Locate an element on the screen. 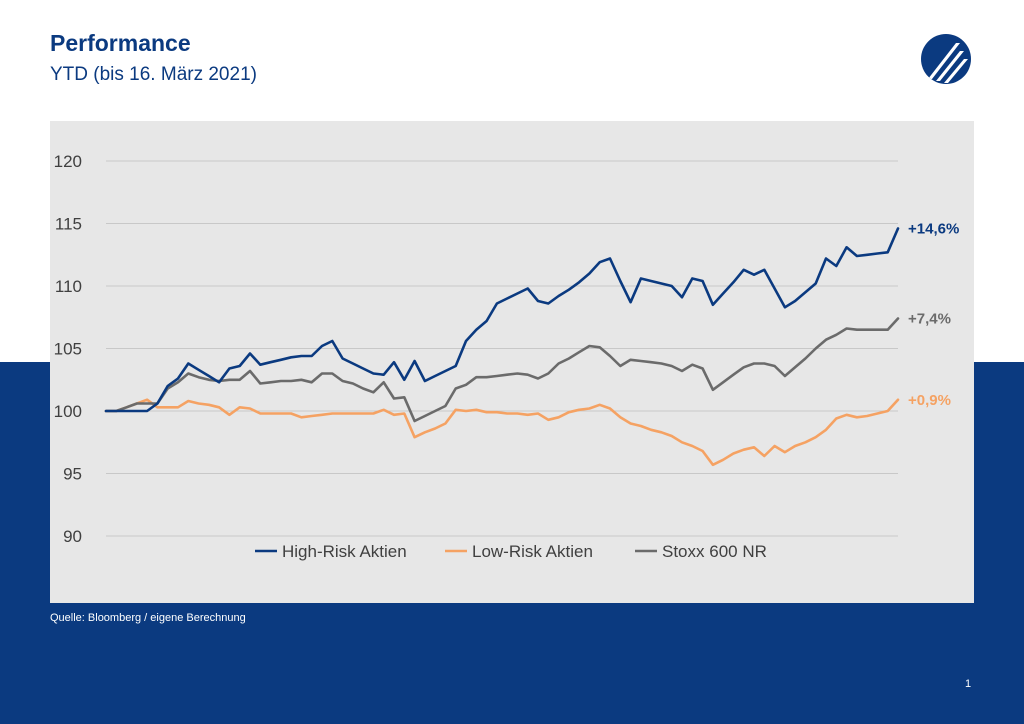  legend-label: High-Risk Aktien is located at coordinates (344, 551).